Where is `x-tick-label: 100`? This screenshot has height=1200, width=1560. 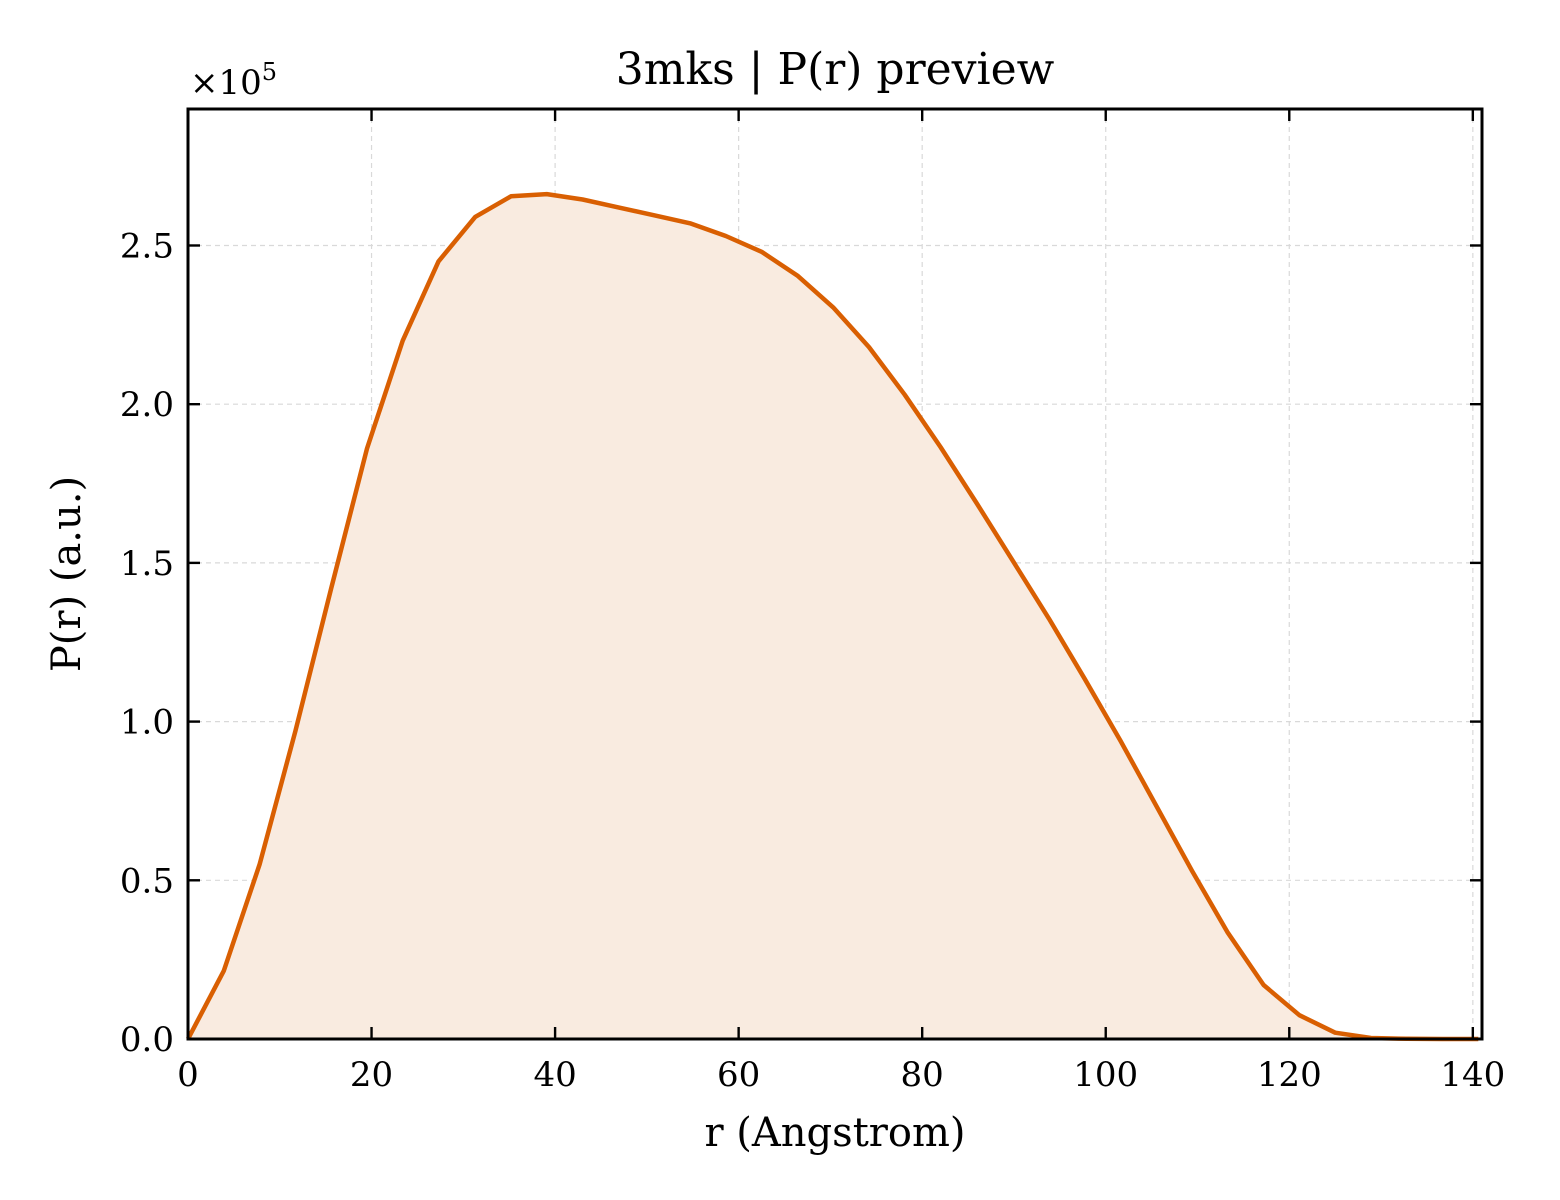
x-tick-label: 100 is located at coordinates (1105, 1075).